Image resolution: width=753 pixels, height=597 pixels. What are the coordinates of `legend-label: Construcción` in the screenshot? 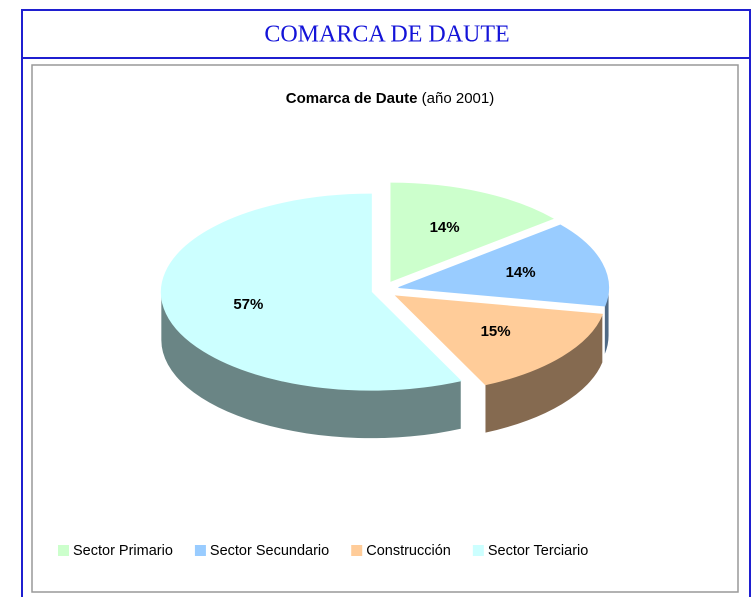 It's located at (408, 551).